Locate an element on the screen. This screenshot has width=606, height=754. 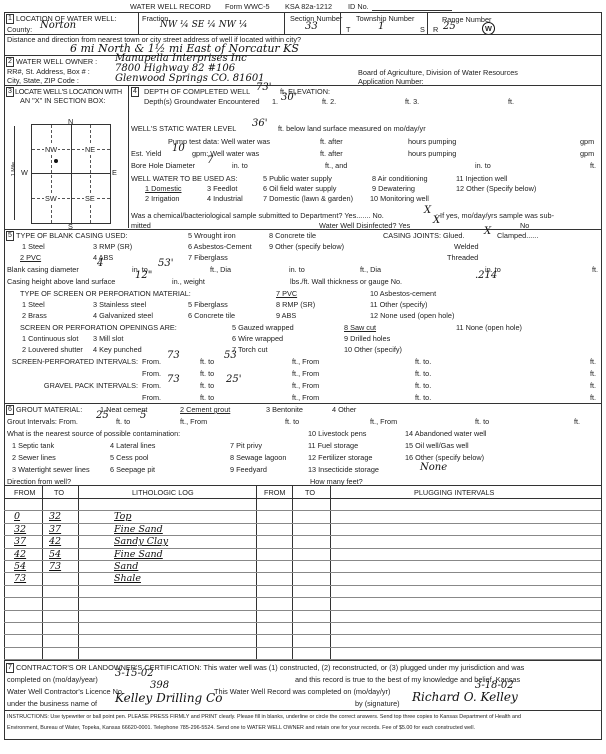
use-option: 3 Feedlot is located at coordinates (222, 188).